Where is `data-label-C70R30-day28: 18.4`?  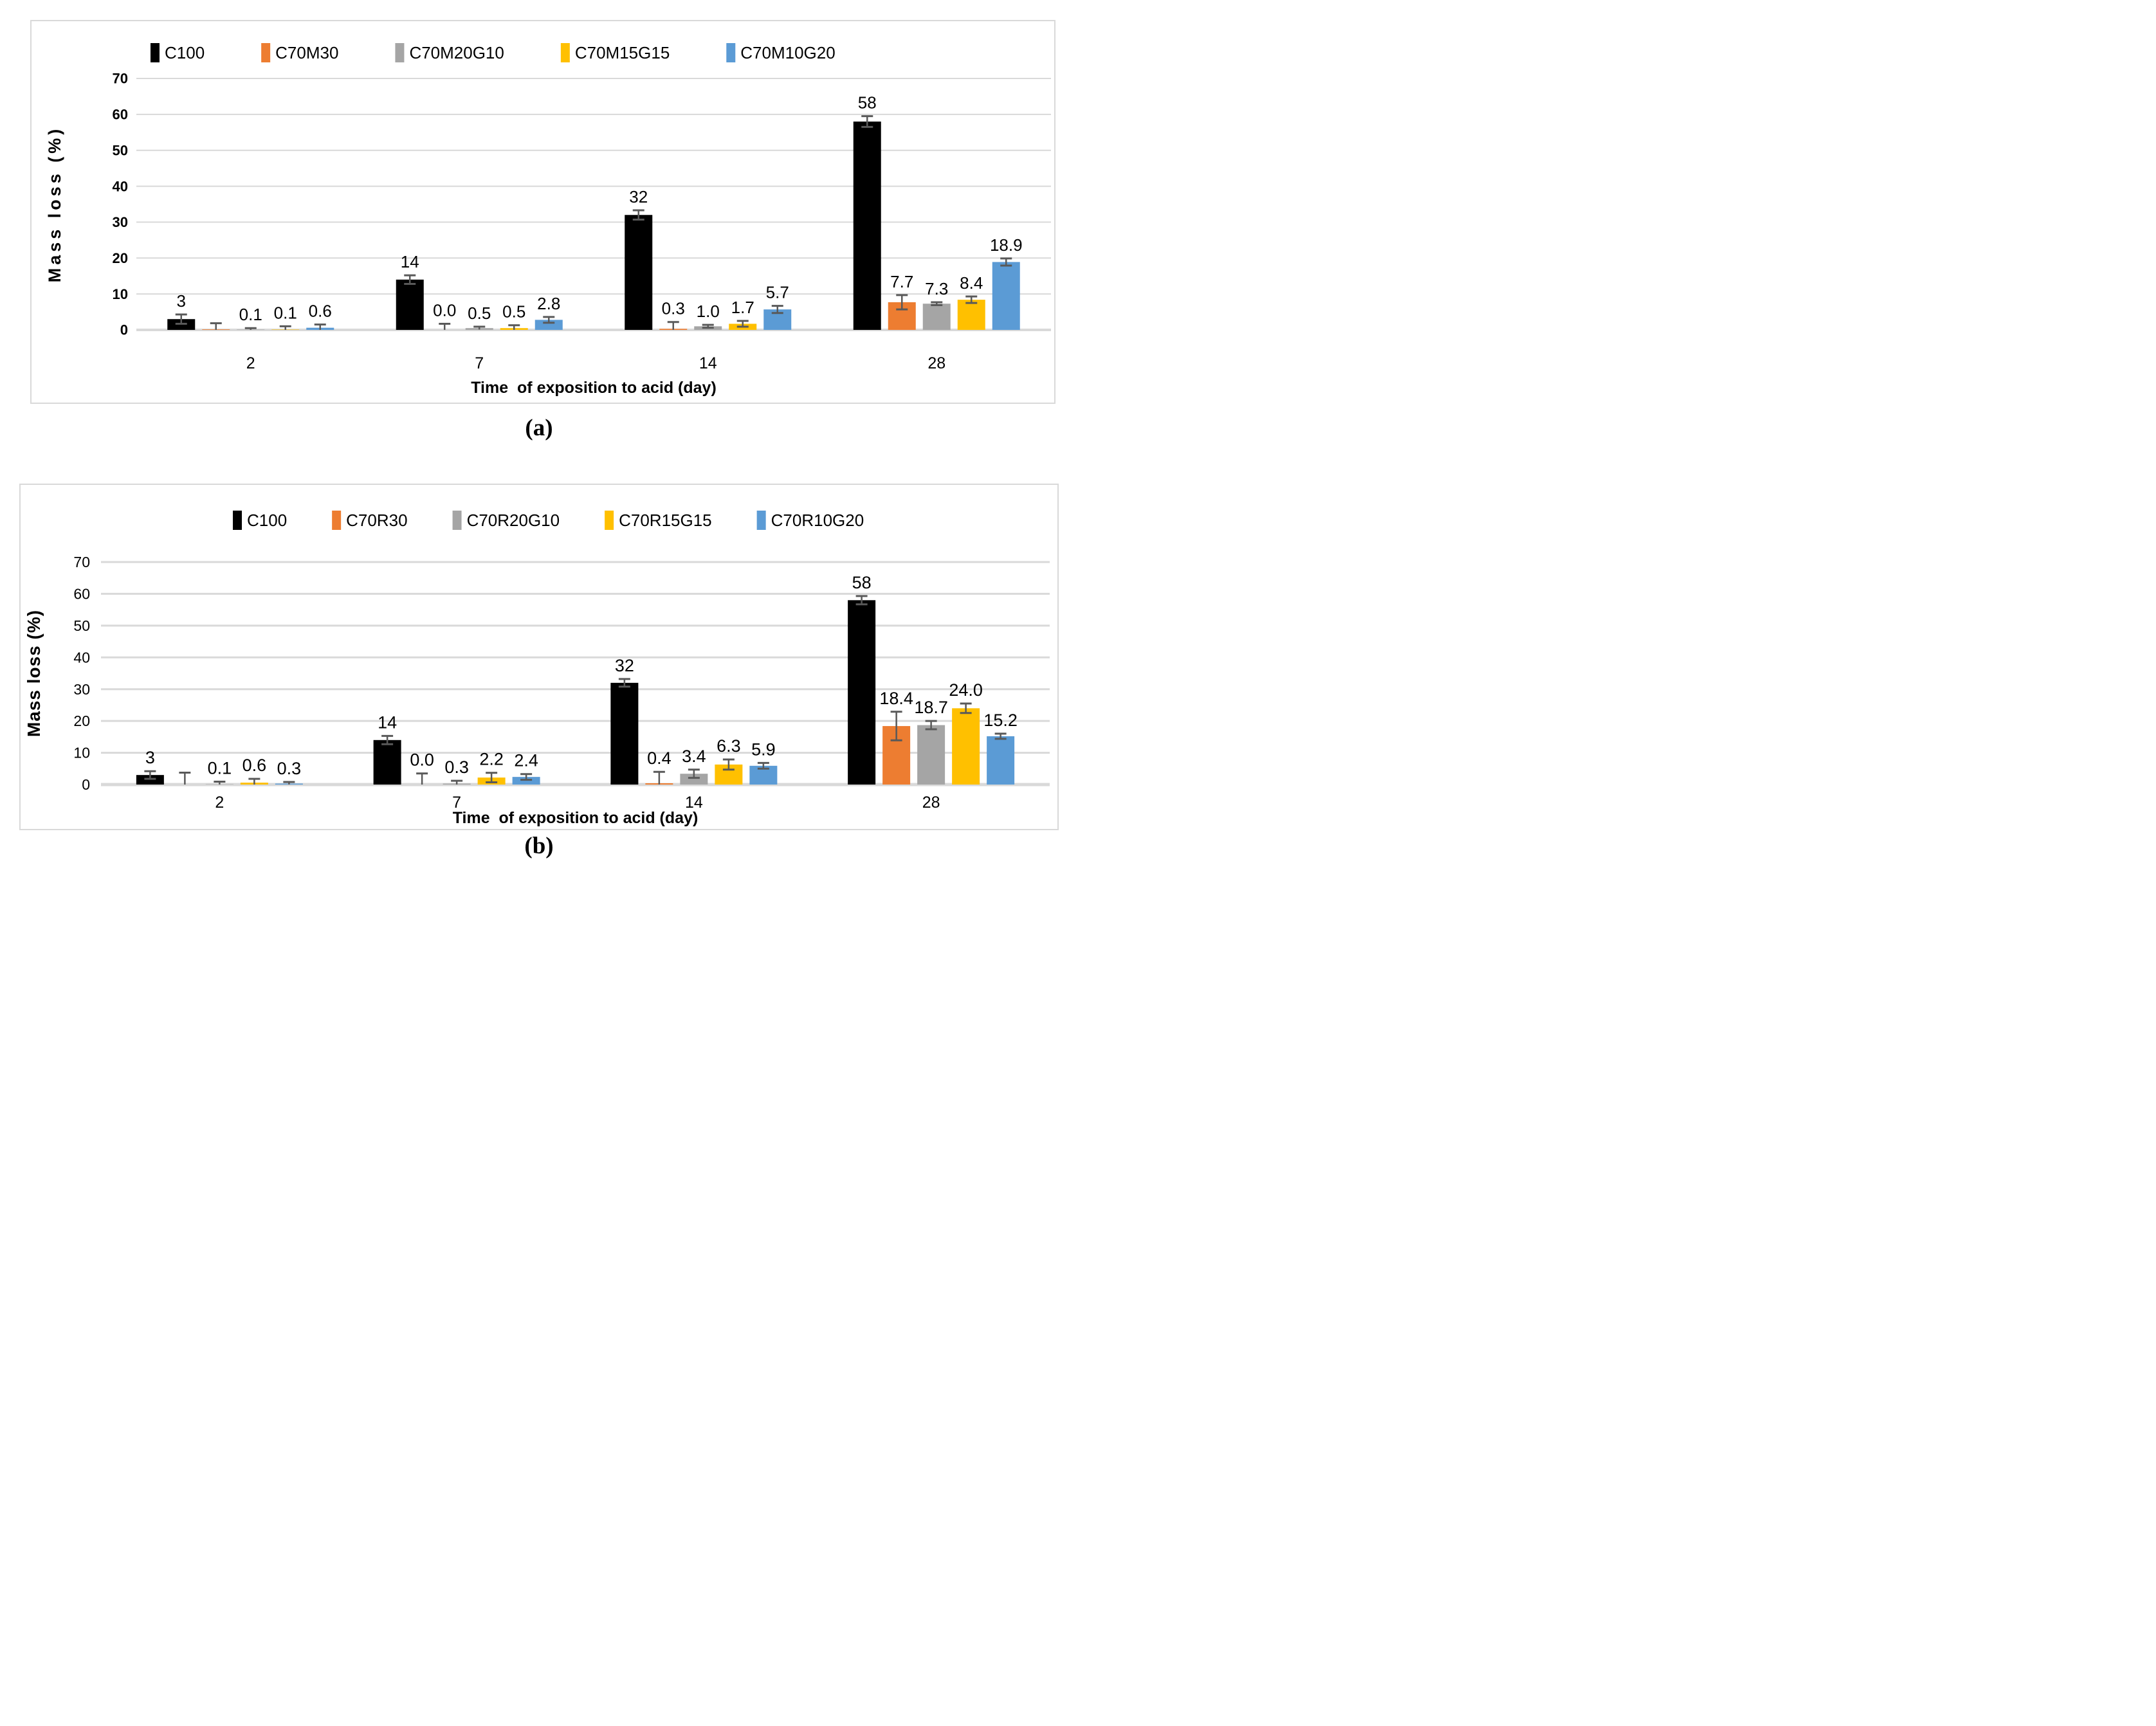
data-label-C70R30-day28: 18.4 is located at coordinates (896, 699).